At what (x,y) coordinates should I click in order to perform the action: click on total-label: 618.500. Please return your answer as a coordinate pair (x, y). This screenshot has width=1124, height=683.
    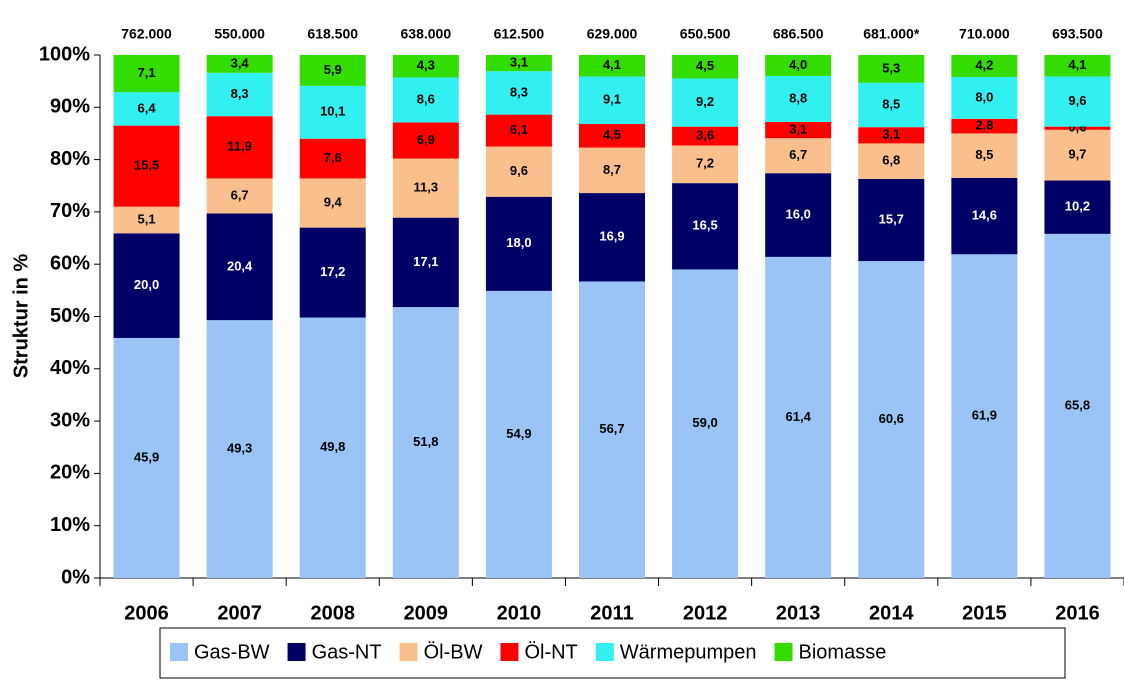
    Looking at the image, I should click on (332, 34).